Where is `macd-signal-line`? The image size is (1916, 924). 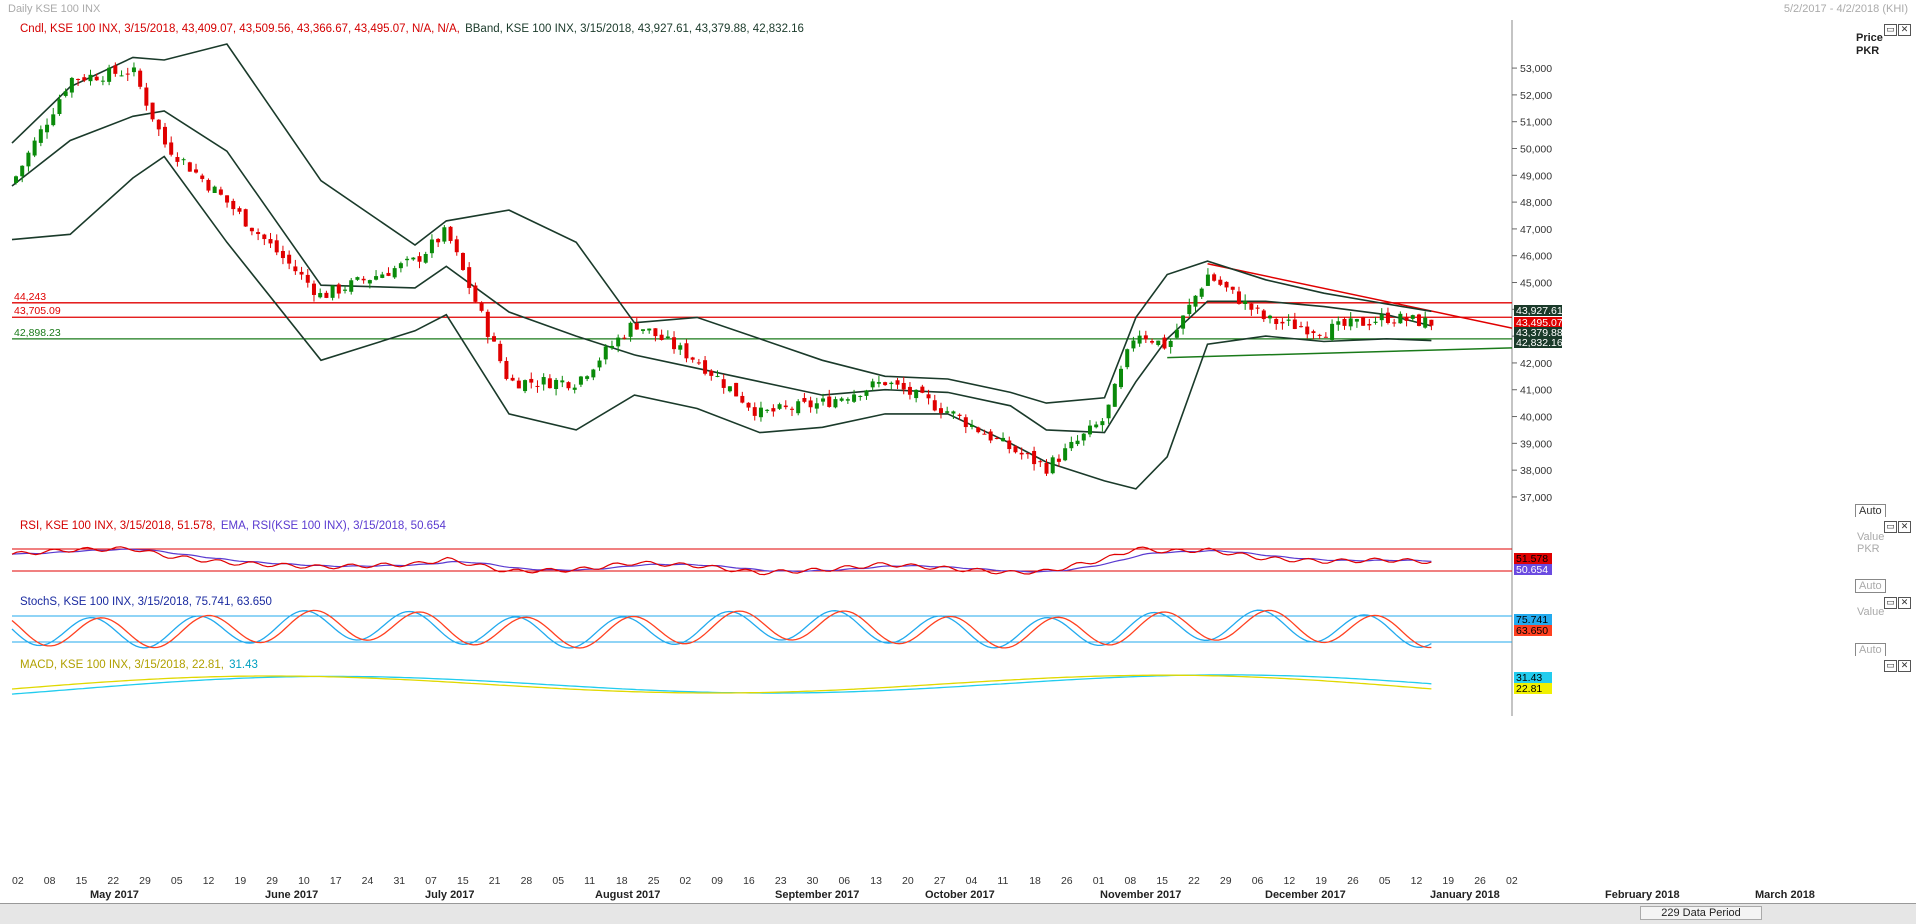
macd-signal-line is located at coordinates (721, 684).